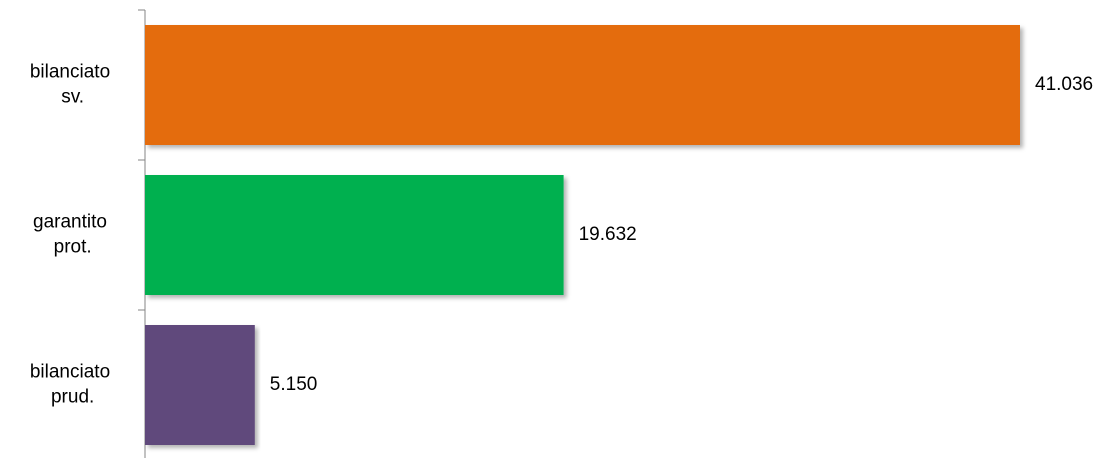 The image size is (1114, 458). Describe the element at coordinates (1064, 84) in the screenshot. I see `data-label: 41.036` at that location.